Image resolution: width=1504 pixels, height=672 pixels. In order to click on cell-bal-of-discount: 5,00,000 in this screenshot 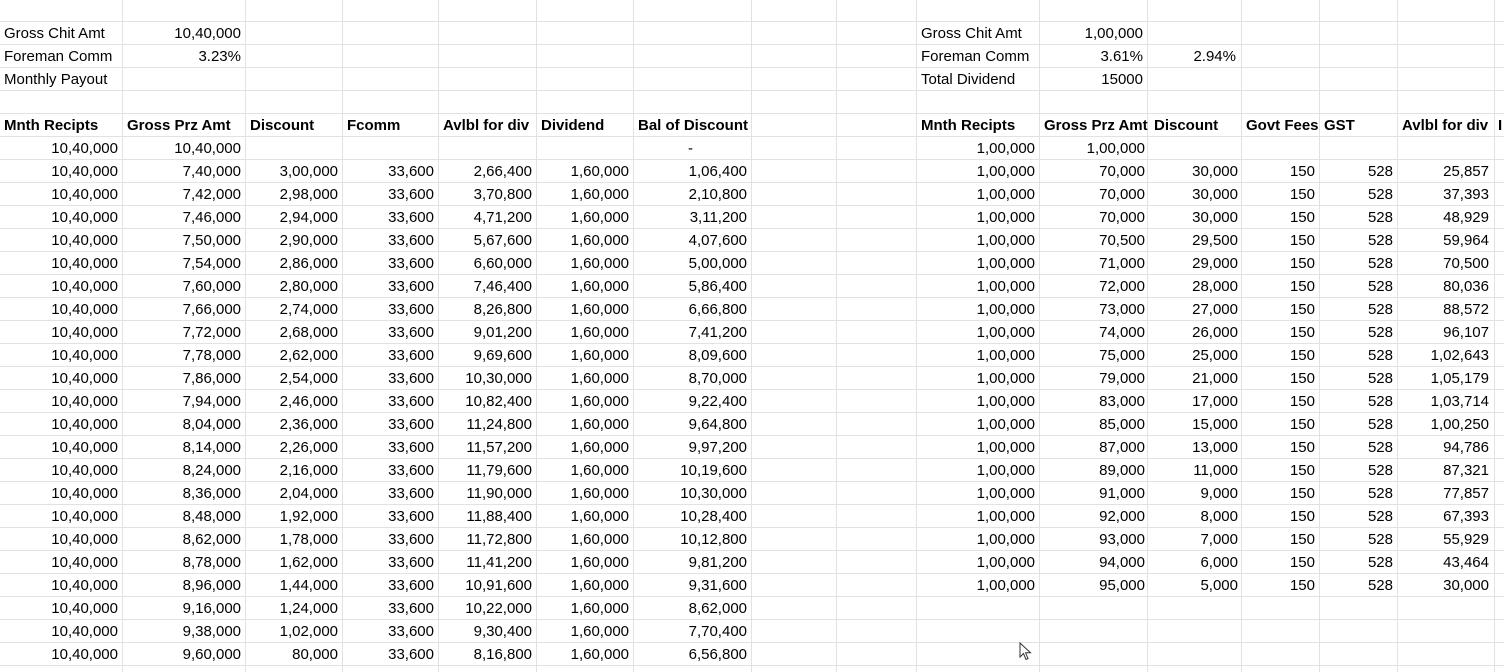, I will do `click(717, 263)`.